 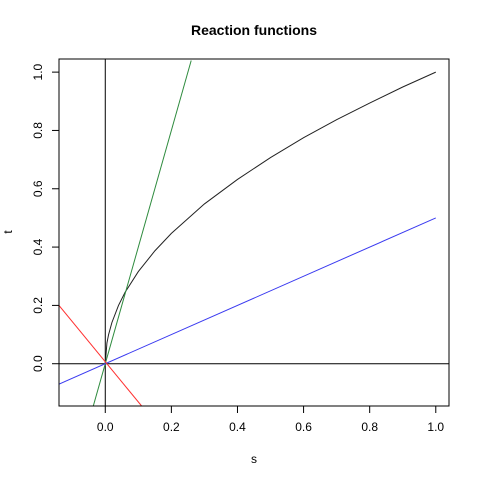 I want to click on y-tick-label: 0.6, so click(x=38, y=188).